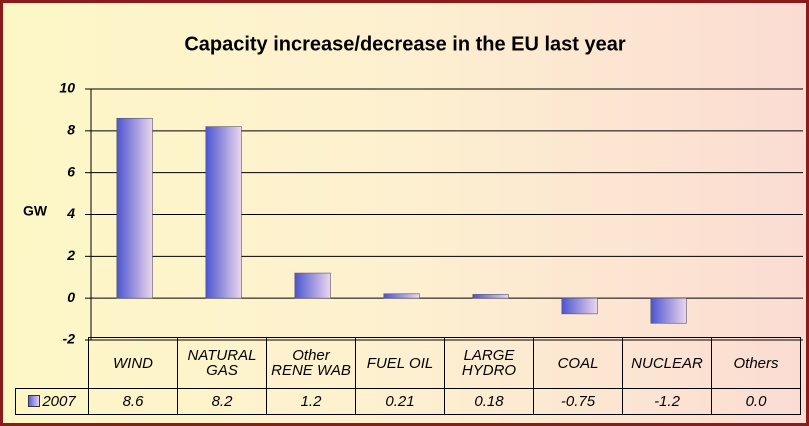 The height and width of the screenshot is (426, 809). I want to click on data-label: -1.2, so click(667, 401).